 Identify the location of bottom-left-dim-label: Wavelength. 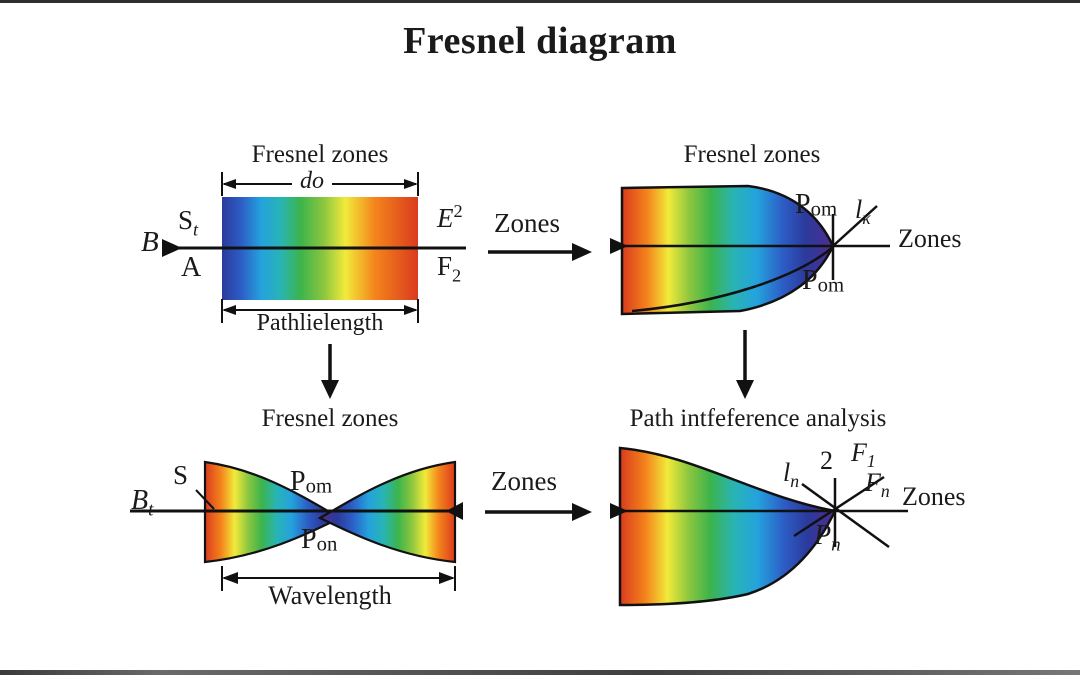
(330, 595).